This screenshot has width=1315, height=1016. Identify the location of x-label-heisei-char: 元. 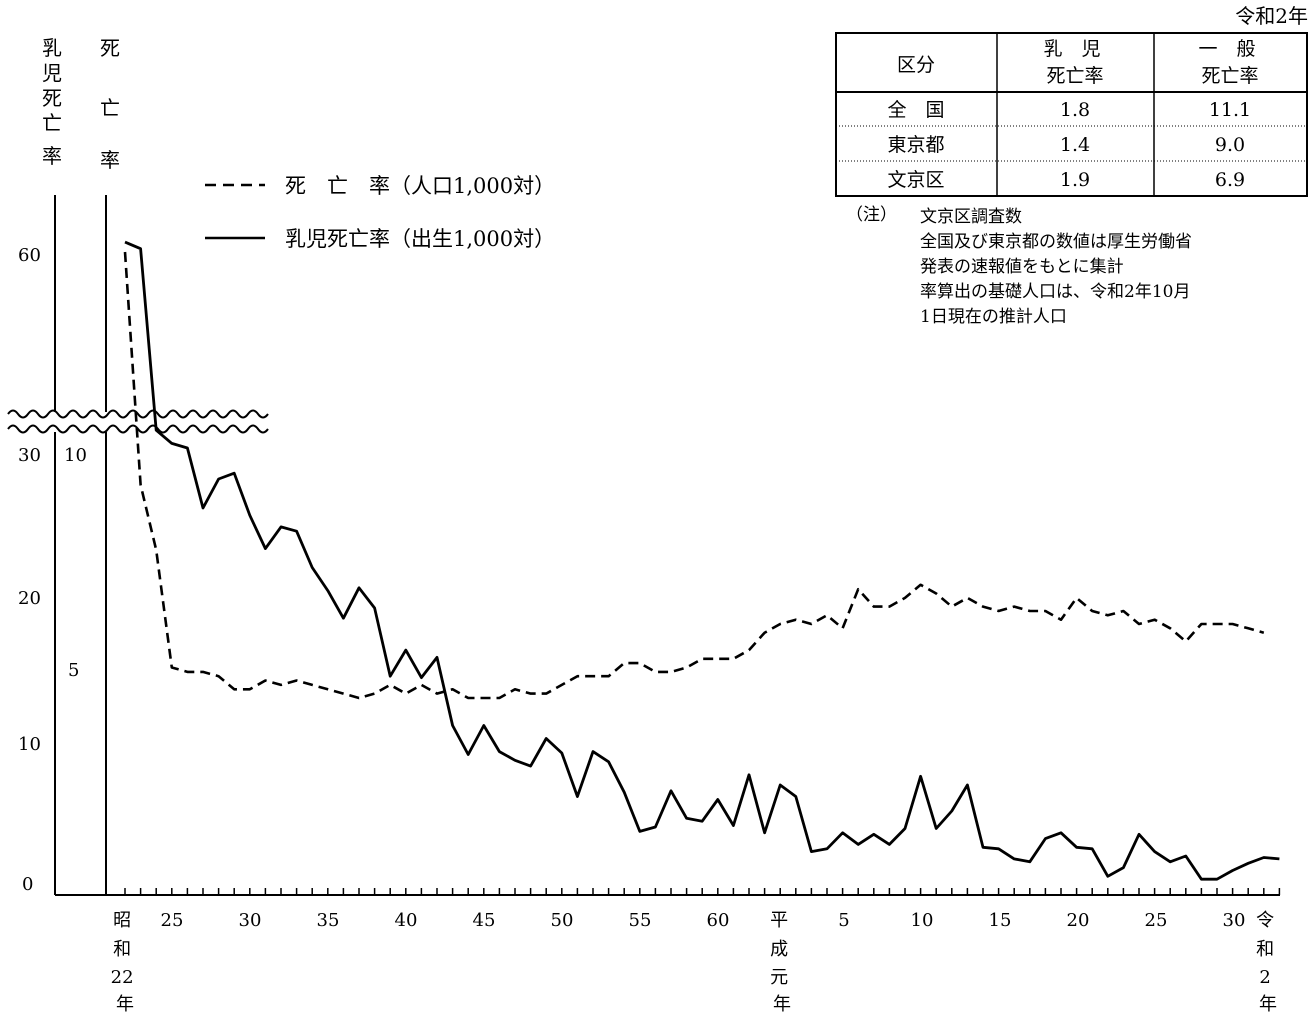
(779, 977).